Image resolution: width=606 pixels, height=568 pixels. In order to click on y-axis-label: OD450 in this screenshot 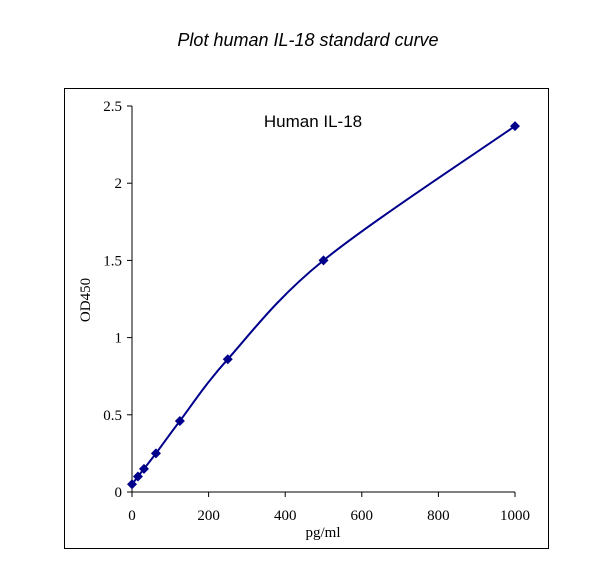, I will do `click(86, 300)`.